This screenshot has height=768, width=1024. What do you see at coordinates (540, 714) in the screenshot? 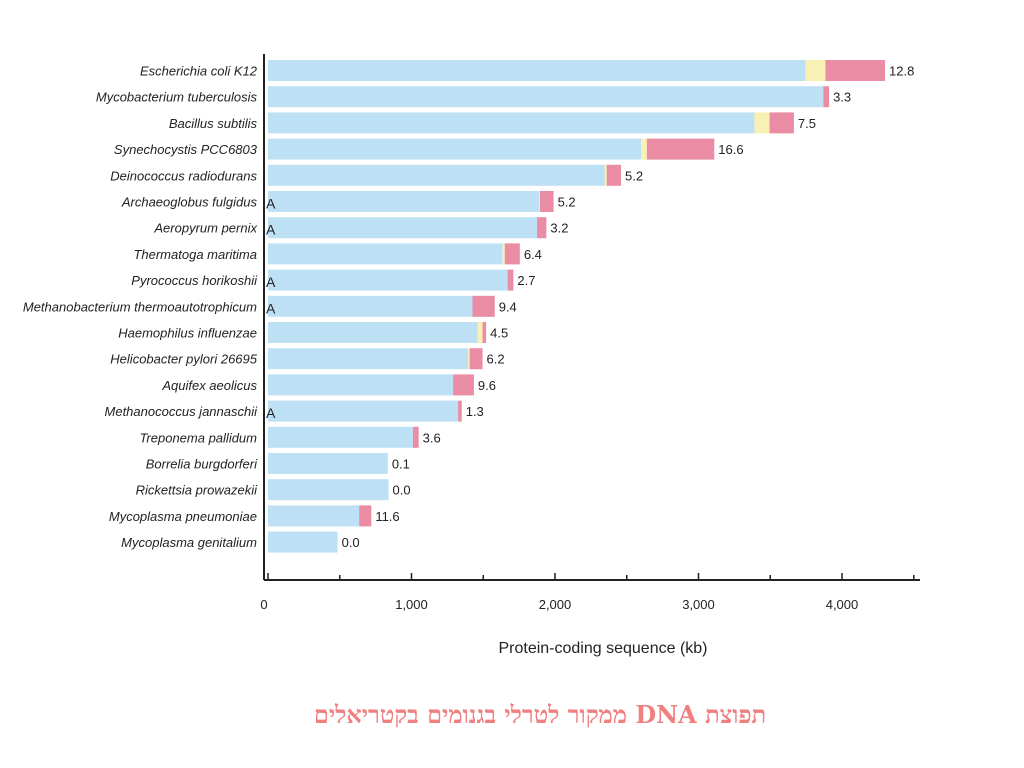
I see `slide-caption: תפוצת DNA ממקור לטרלי בגנומים בקטריאלים` at bounding box center [540, 714].